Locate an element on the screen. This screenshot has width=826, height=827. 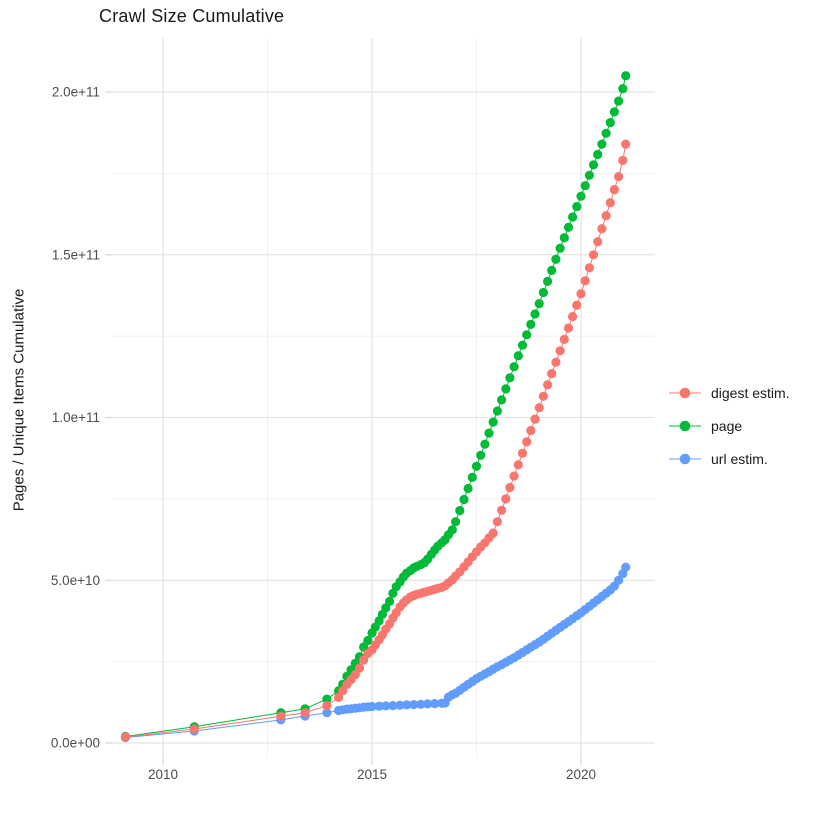
legend-item-url-estim: url estim. is located at coordinates (729, 458).